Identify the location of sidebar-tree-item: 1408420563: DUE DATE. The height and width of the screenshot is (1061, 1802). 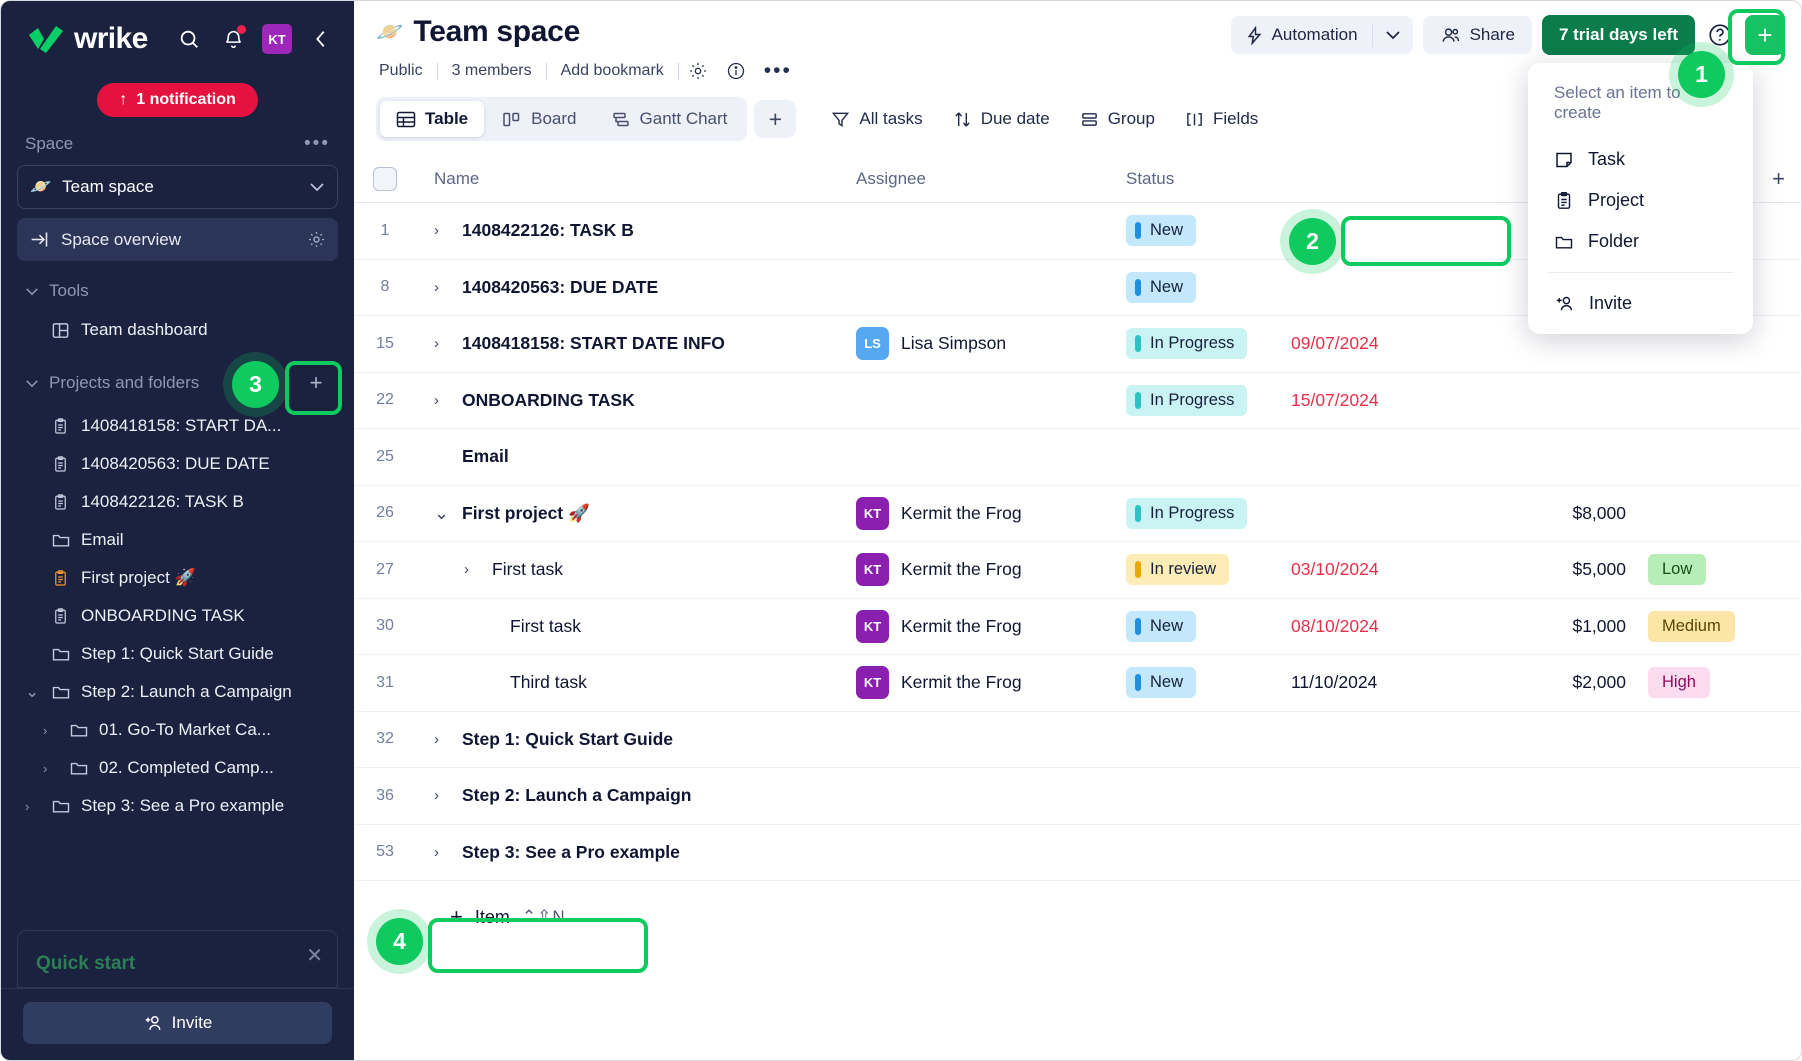
(177, 464).